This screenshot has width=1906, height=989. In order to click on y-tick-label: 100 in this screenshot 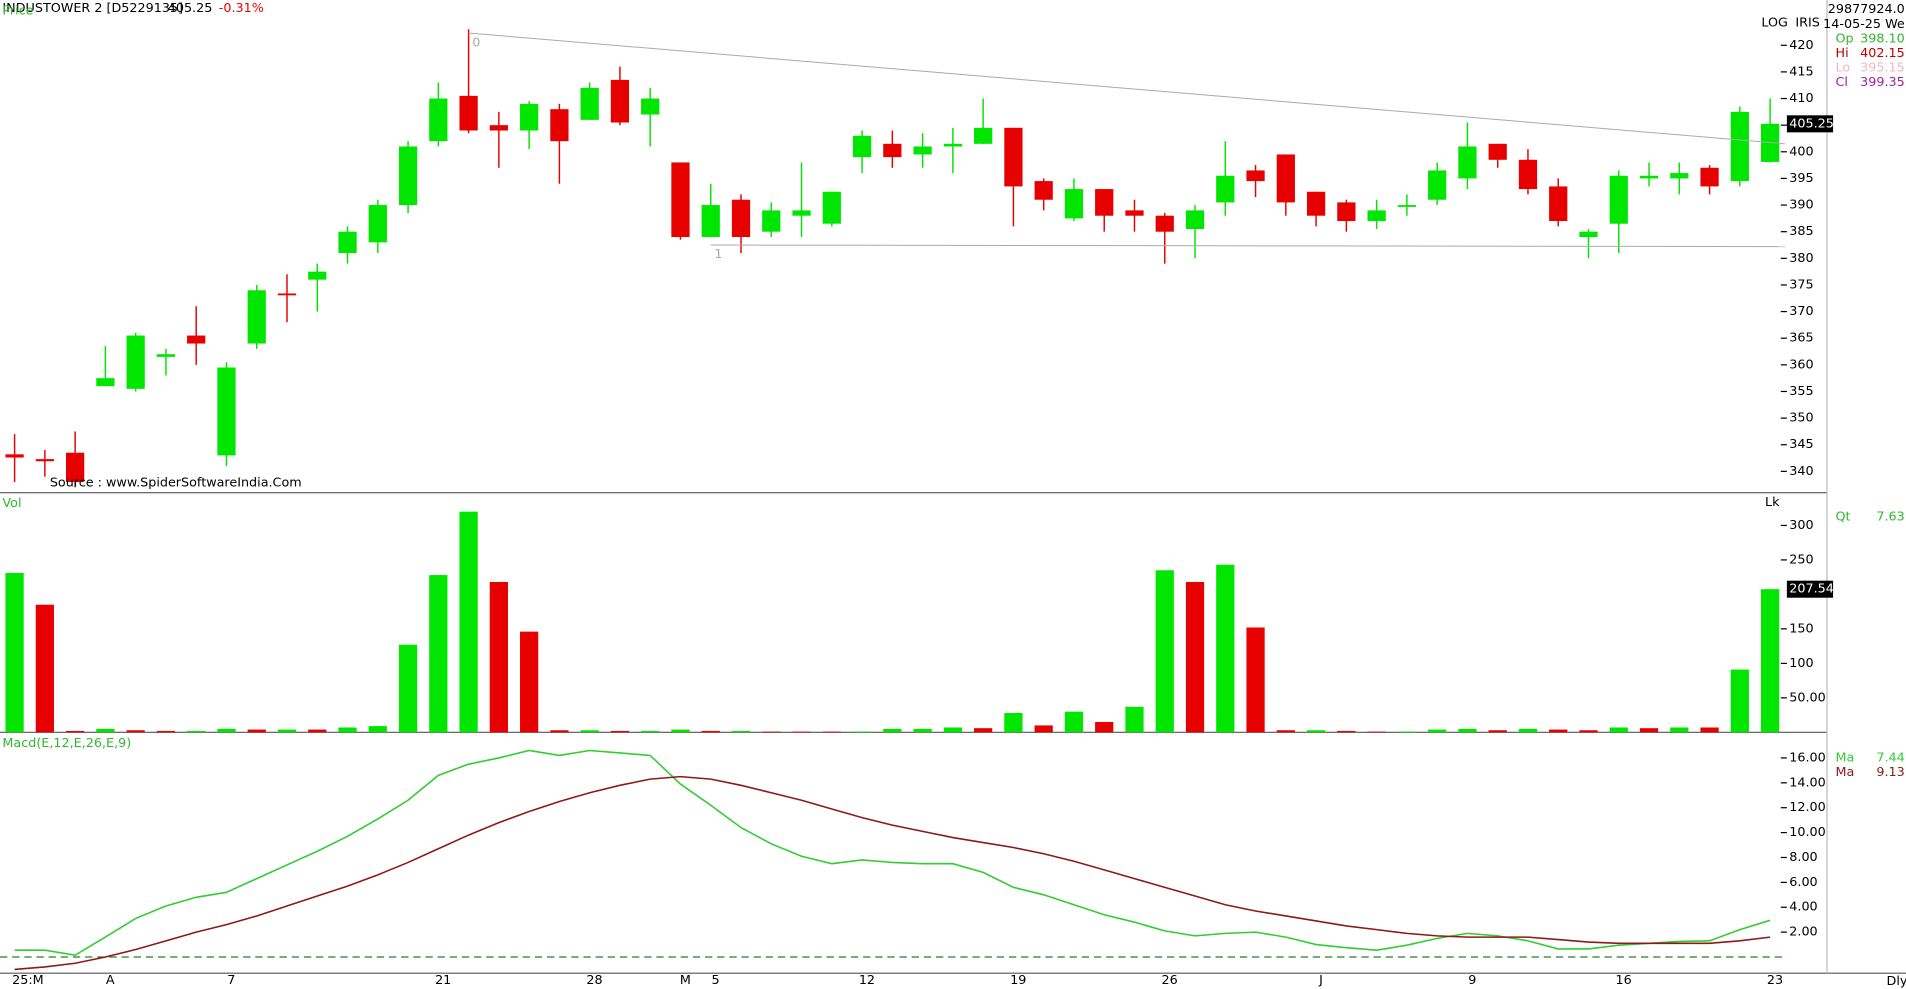, I will do `click(1801, 663)`.